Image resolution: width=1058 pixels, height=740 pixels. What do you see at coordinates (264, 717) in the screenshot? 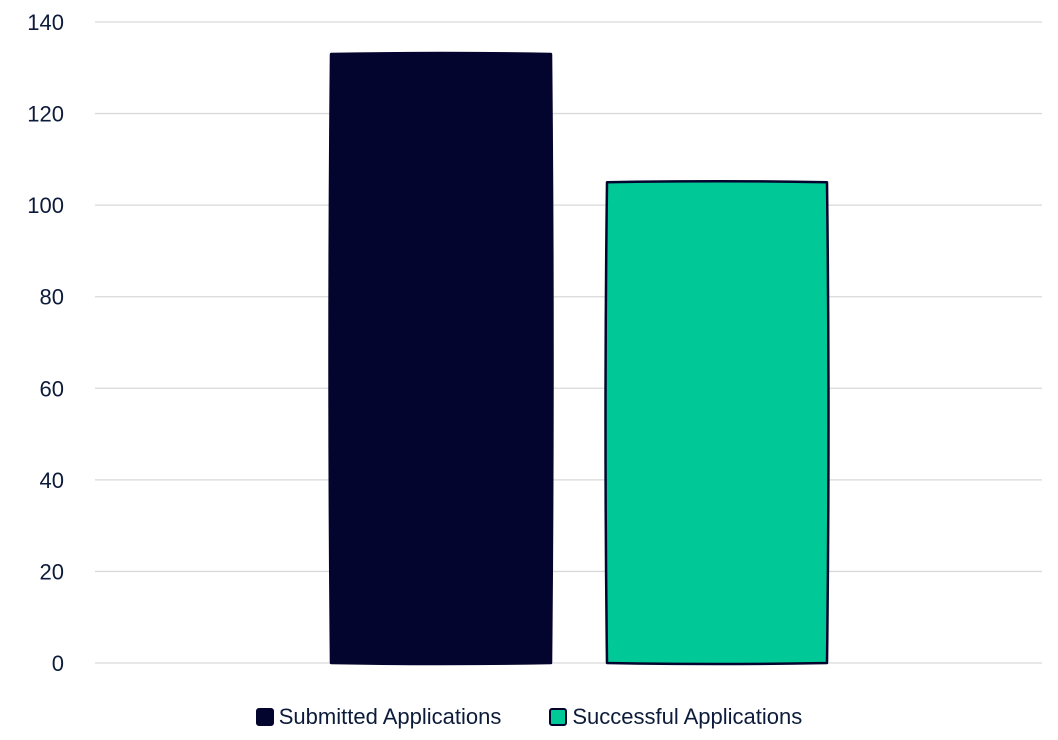
I see `legend-swatch-submitted` at bounding box center [264, 717].